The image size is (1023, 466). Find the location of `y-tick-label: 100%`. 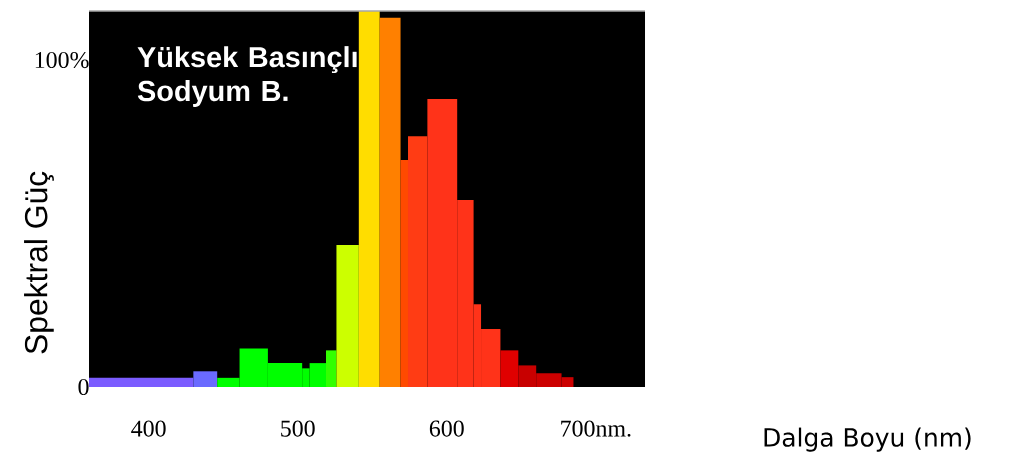

y-tick-label: 100% is located at coordinates (62, 60).